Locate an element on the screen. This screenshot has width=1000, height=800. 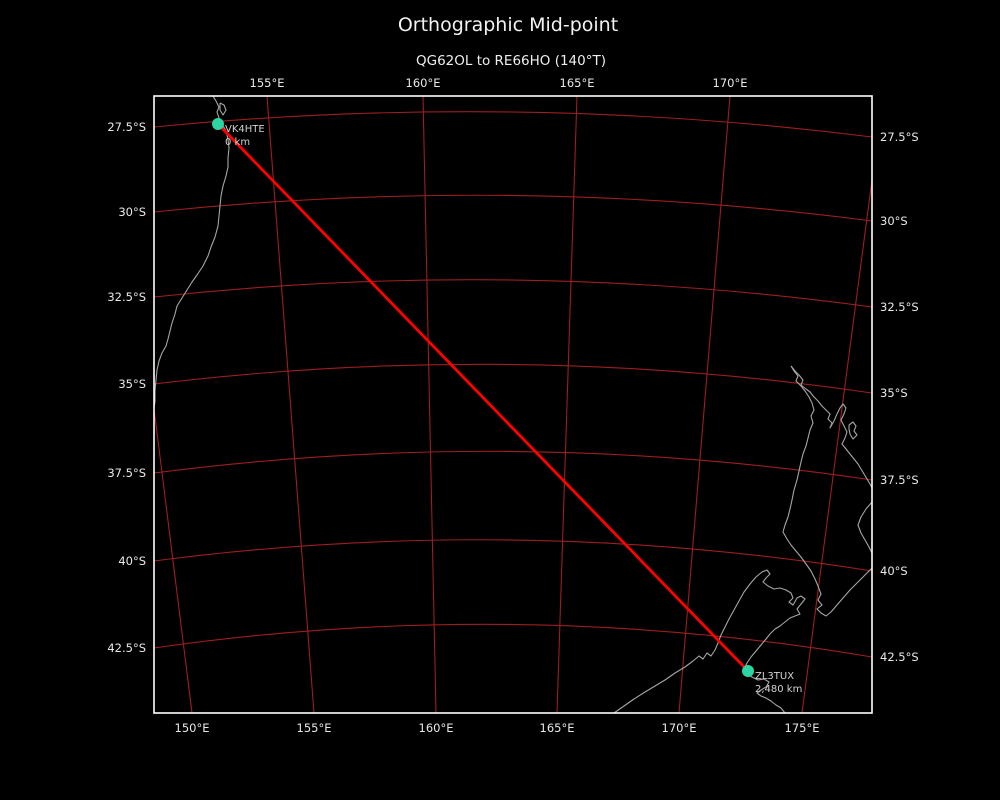
station-distance: 0 km is located at coordinates (237, 142).